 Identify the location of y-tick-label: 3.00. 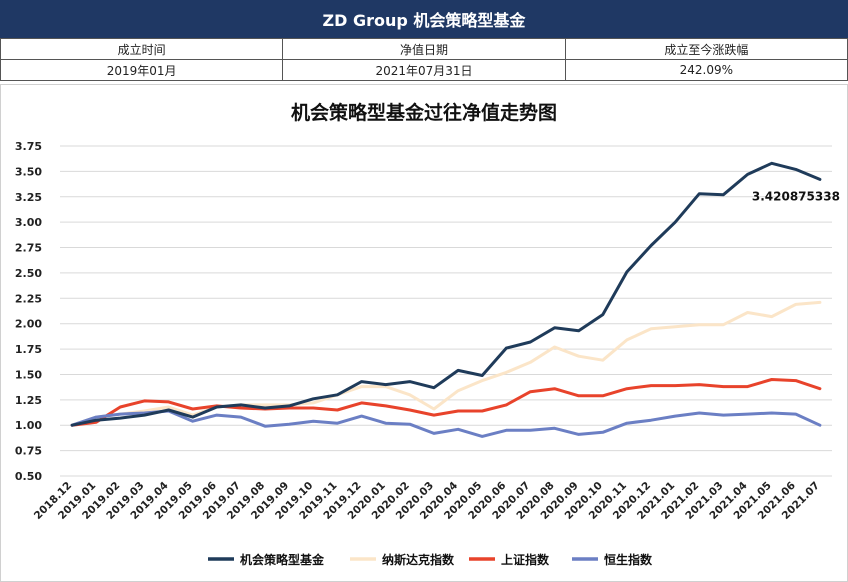
(28, 222).